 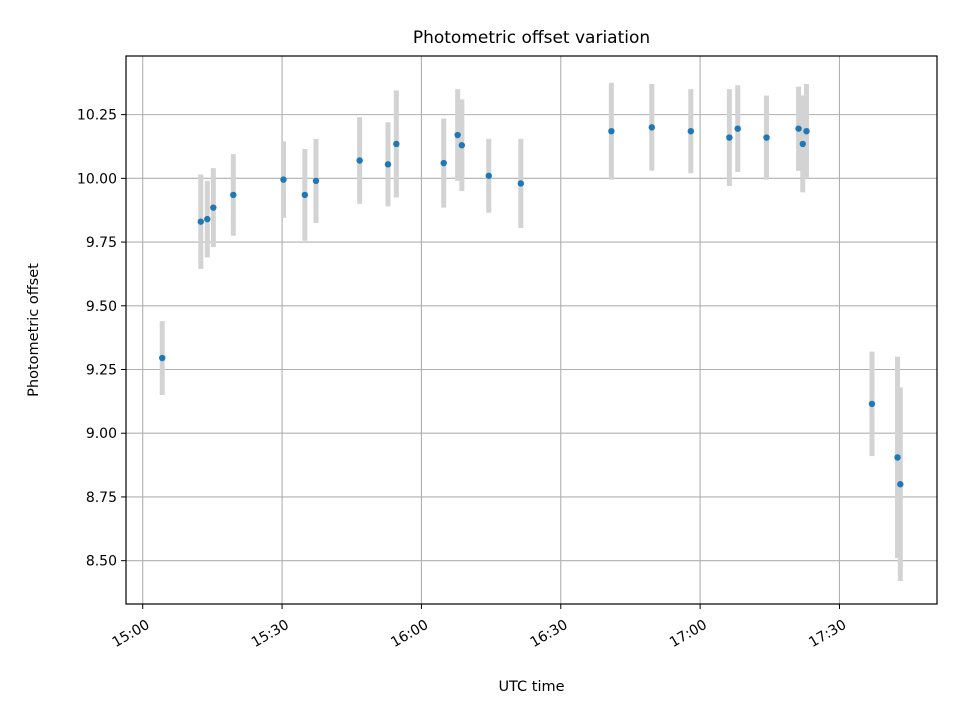 What do you see at coordinates (101, 243) in the screenshot?
I see `y-tick-label: 9.75` at bounding box center [101, 243].